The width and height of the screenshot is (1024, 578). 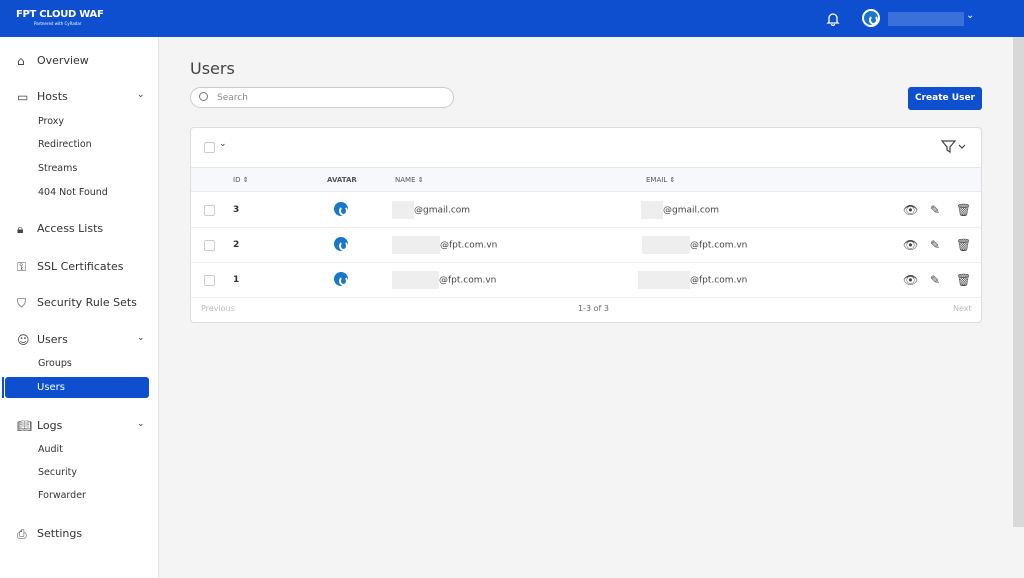 I want to click on lock-icon: 🔒︎, so click(x=20, y=229).